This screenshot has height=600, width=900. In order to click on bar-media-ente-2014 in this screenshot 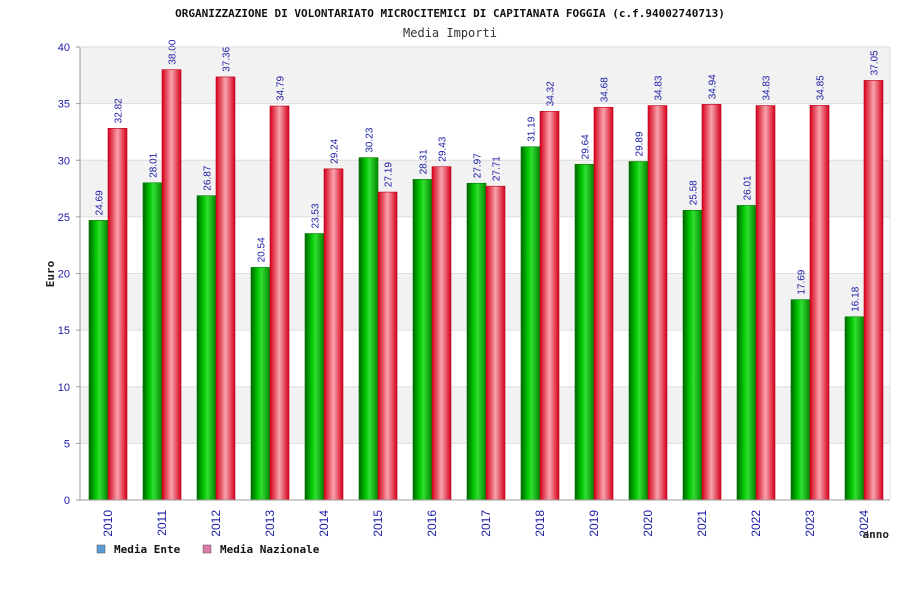, I will do `click(314, 367)`.